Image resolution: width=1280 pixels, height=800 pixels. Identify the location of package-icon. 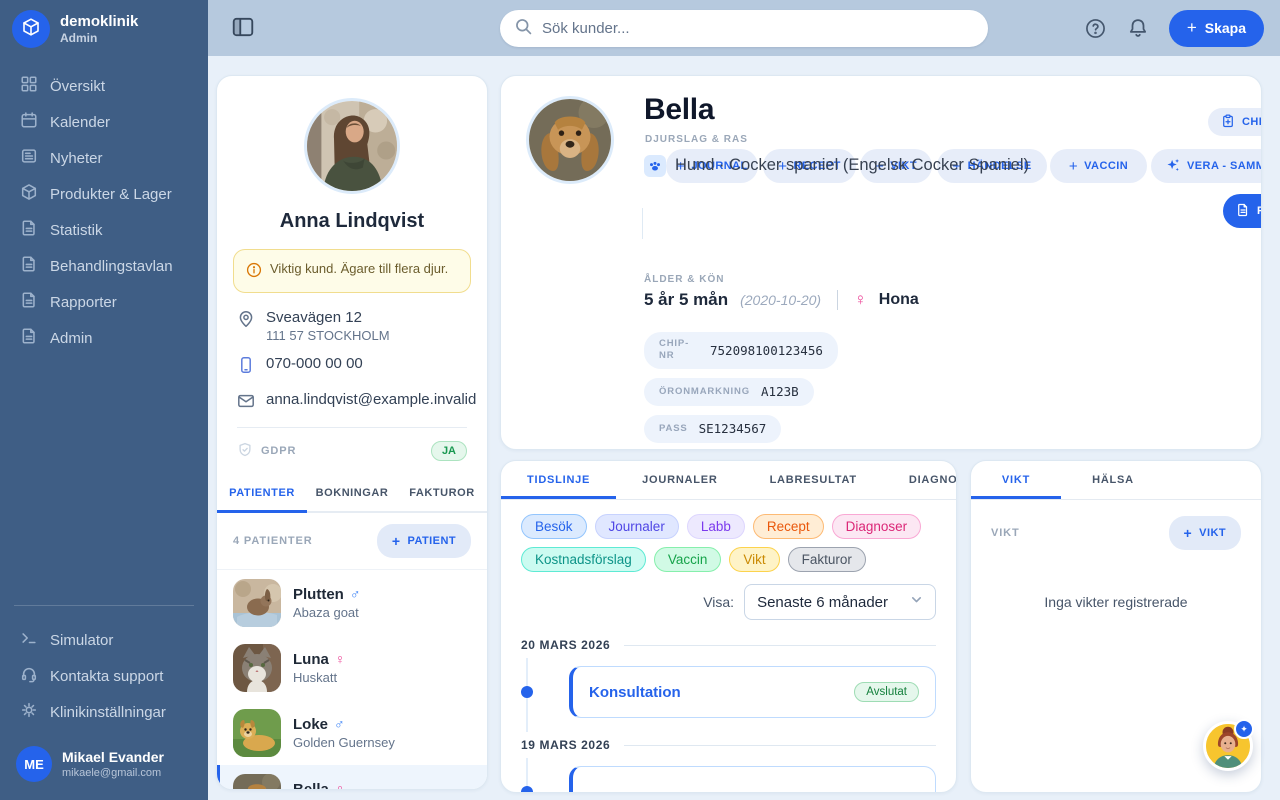
(31, 29).